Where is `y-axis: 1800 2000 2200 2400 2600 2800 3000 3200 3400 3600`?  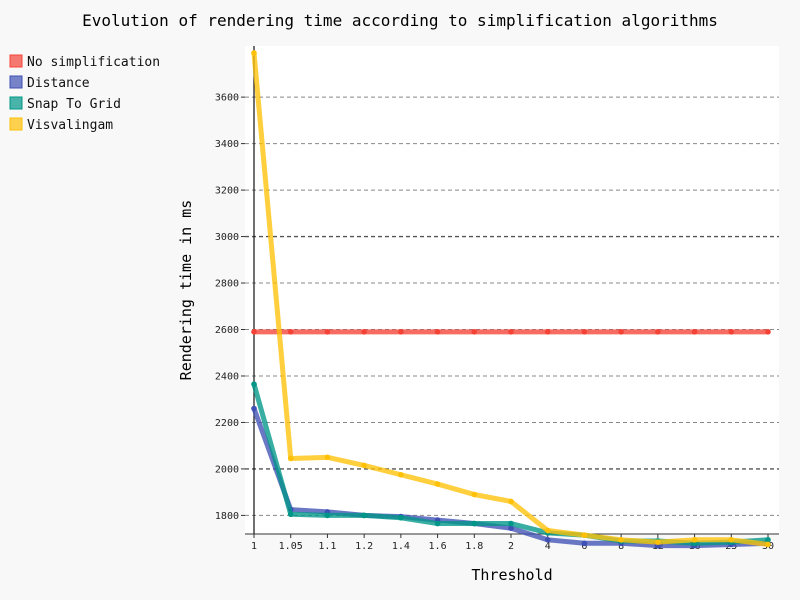 y-axis: 1800 2000 2200 2400 2600 2800 3000 3200 3400 3600 is located at coordinates (235, 290).